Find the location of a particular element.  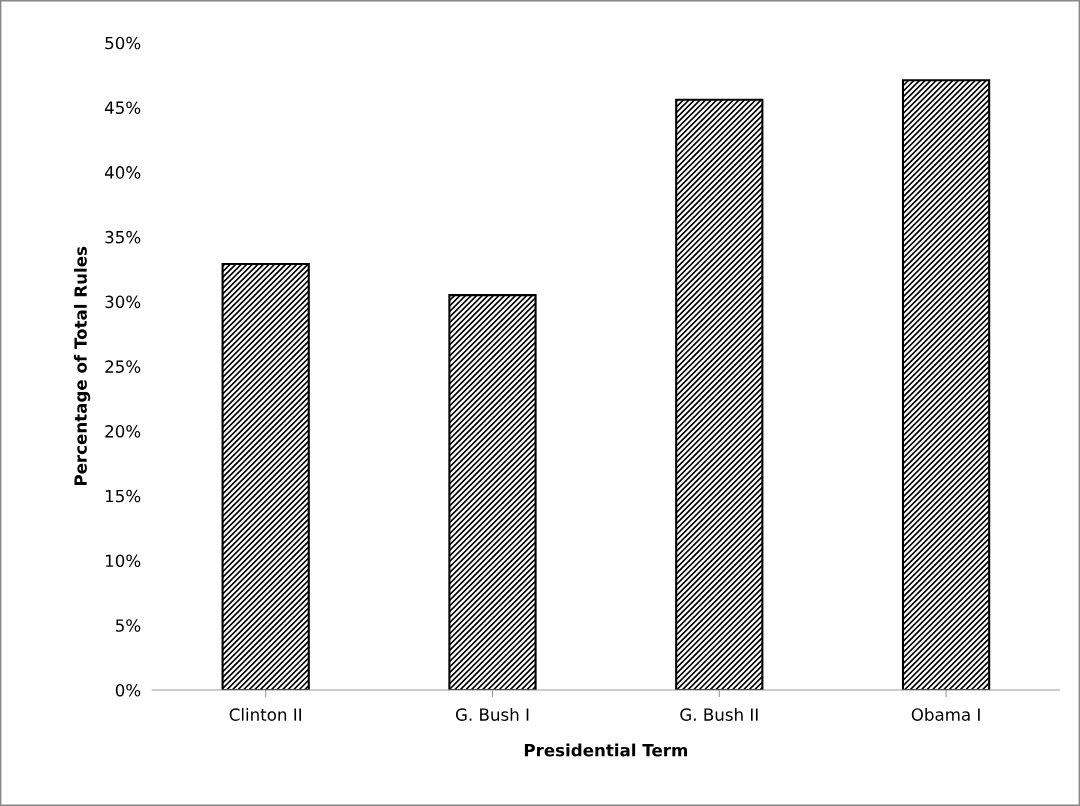

y-axis-title: Percentage of Total Rules is located at coordinates (82, 366).